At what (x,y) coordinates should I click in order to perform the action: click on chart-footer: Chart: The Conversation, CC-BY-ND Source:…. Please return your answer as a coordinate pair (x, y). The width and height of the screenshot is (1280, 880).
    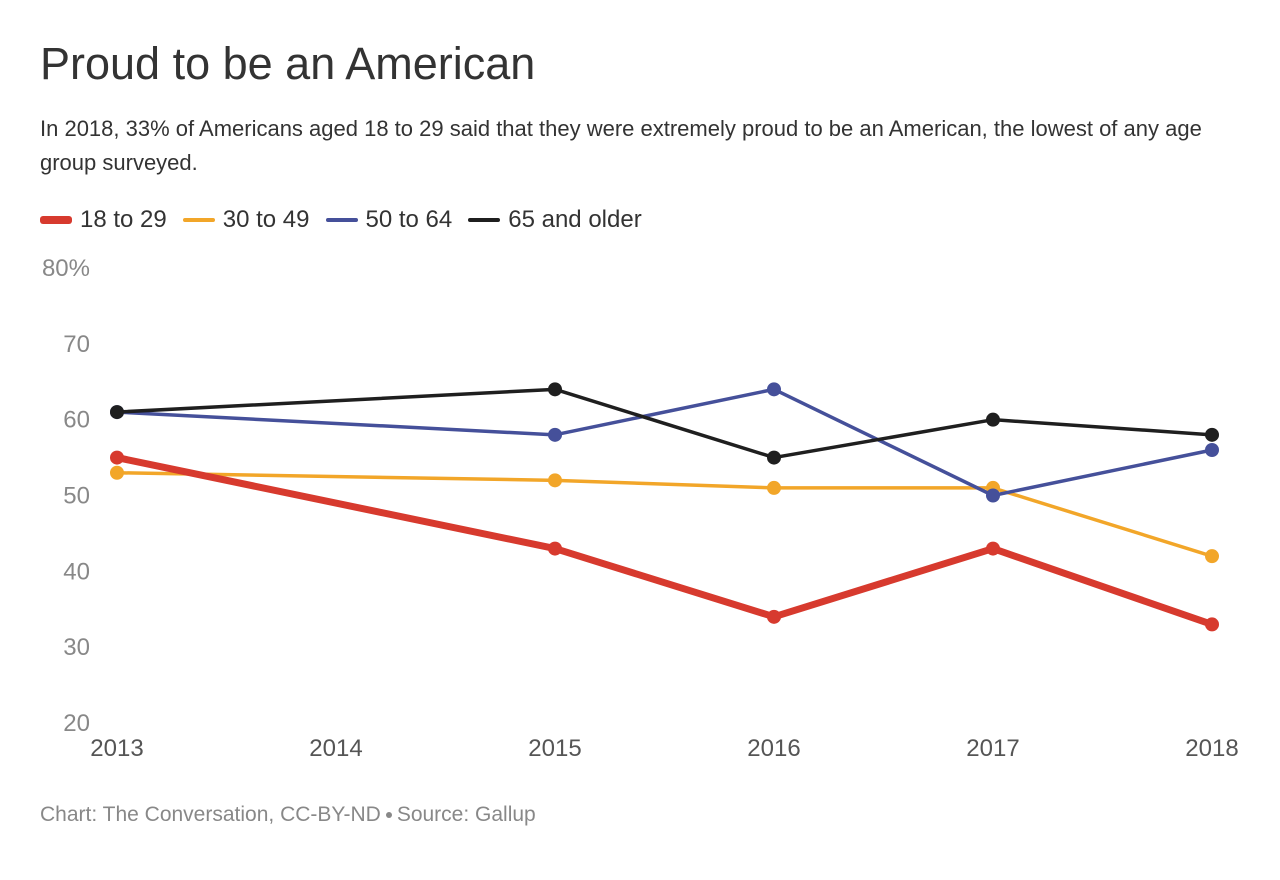
    Looking at the image, I should click on (288, 815).